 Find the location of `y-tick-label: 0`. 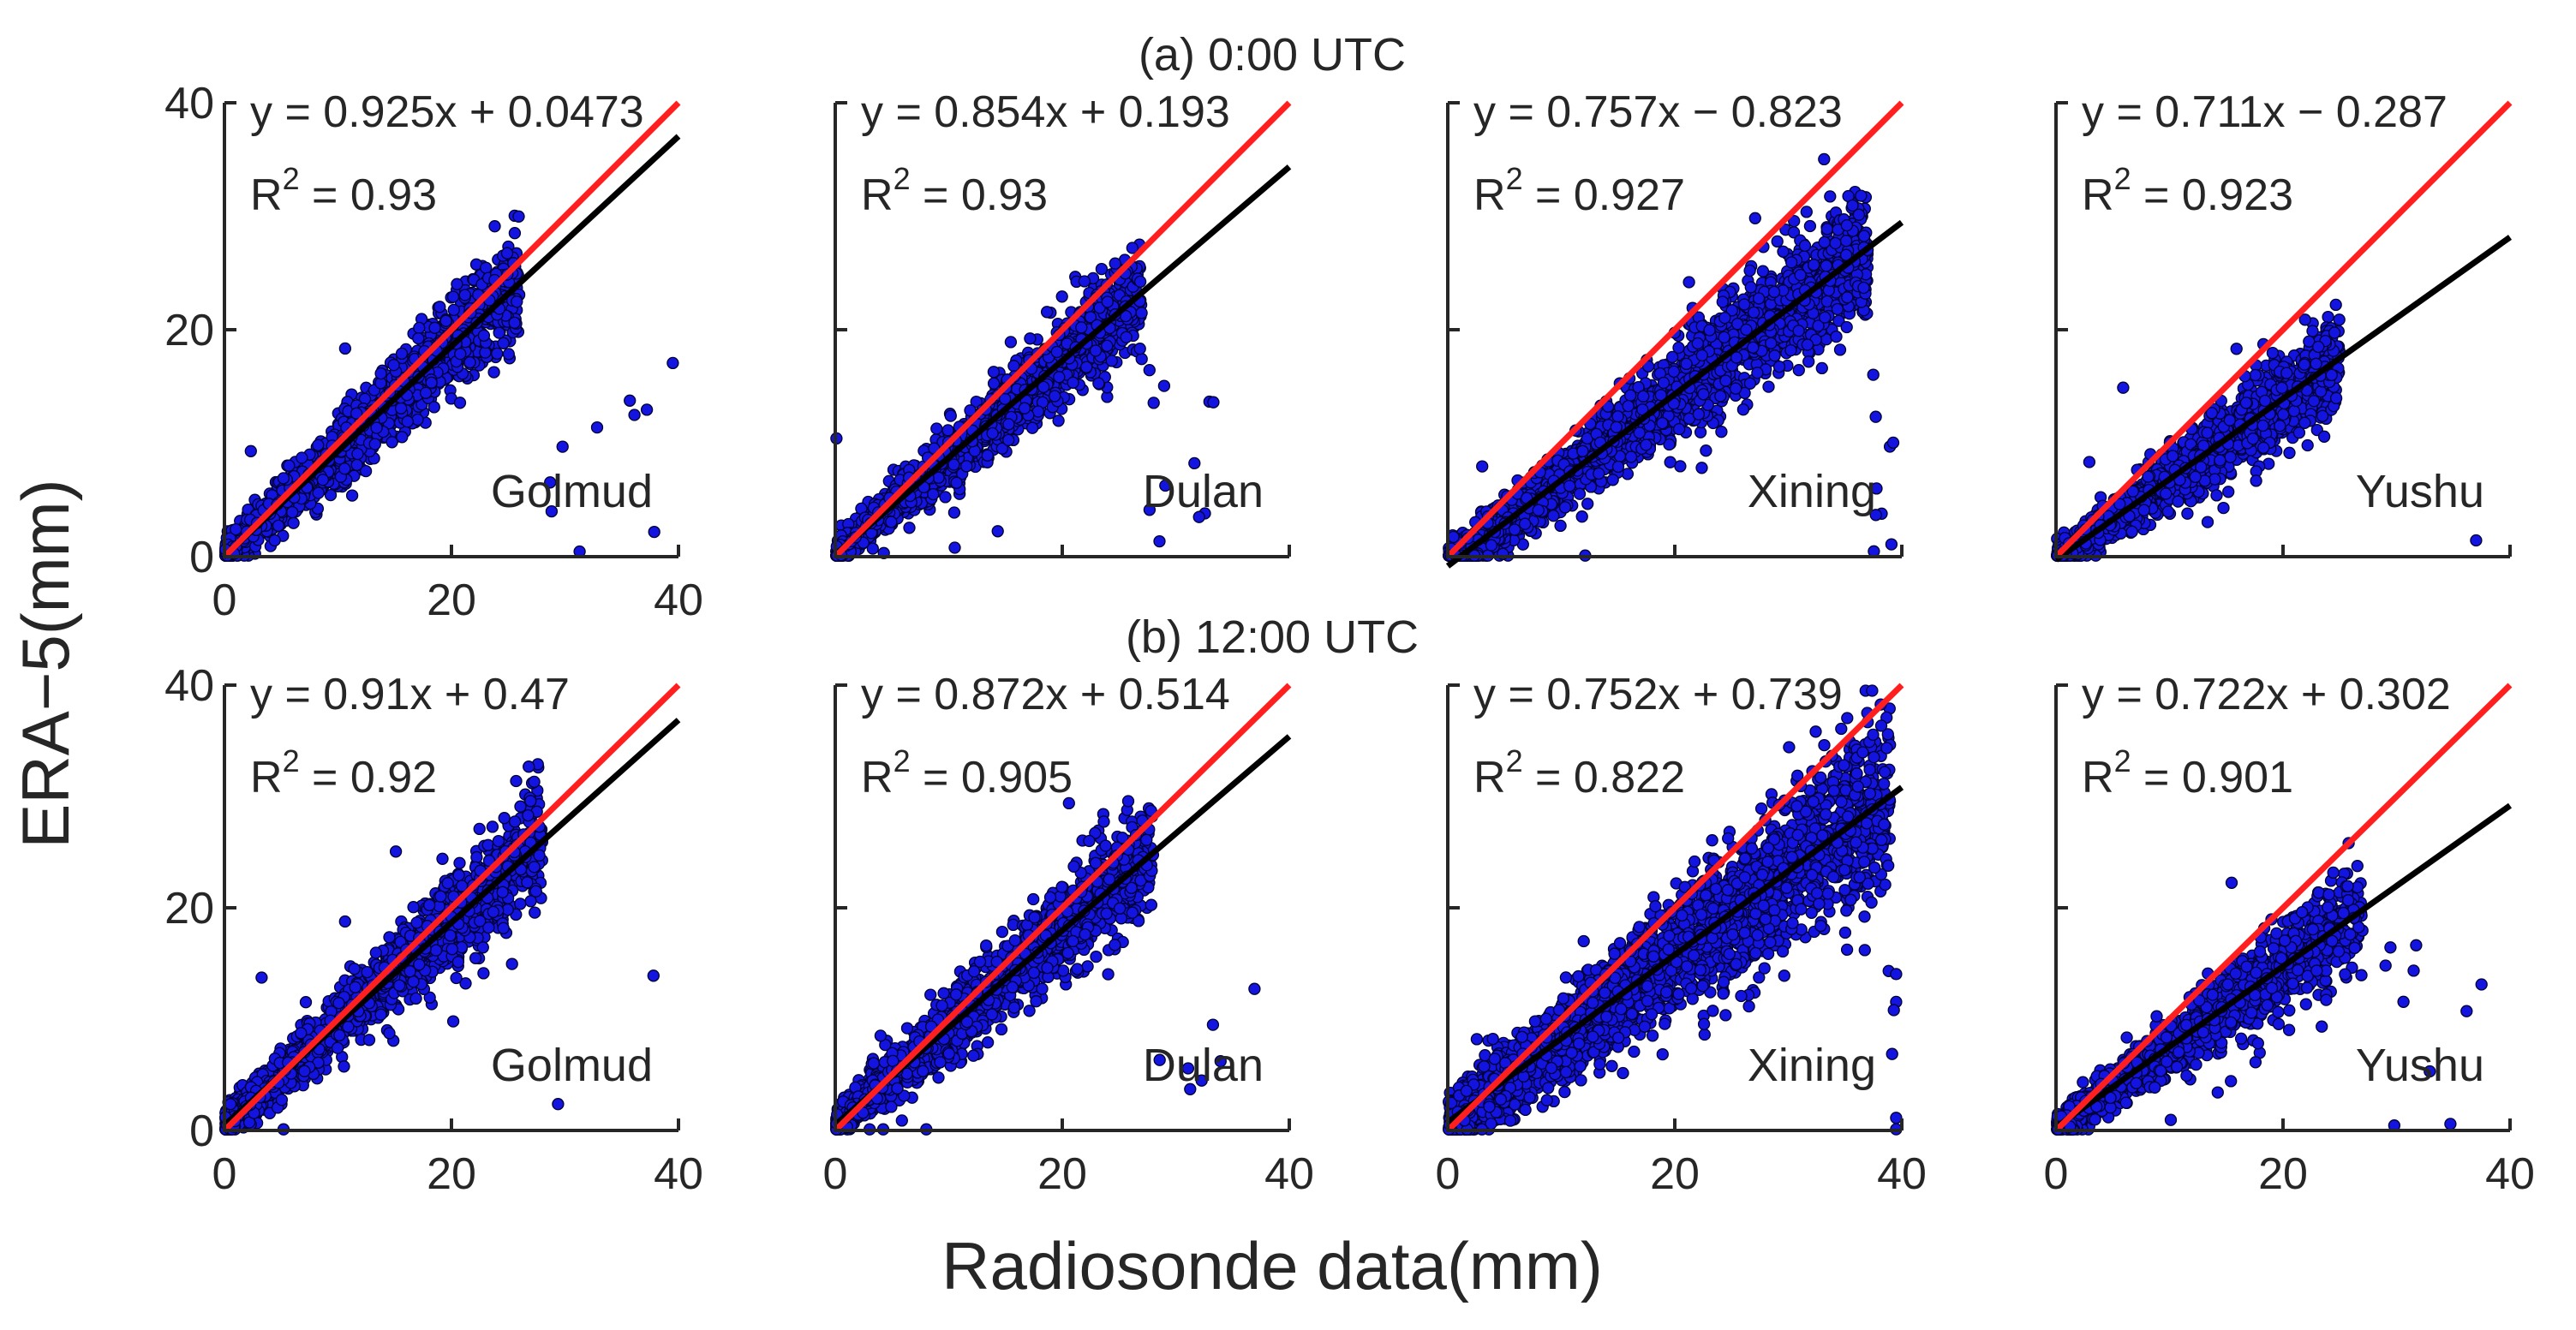

y-tick-label: 0 is located at coordinates (202, 557).